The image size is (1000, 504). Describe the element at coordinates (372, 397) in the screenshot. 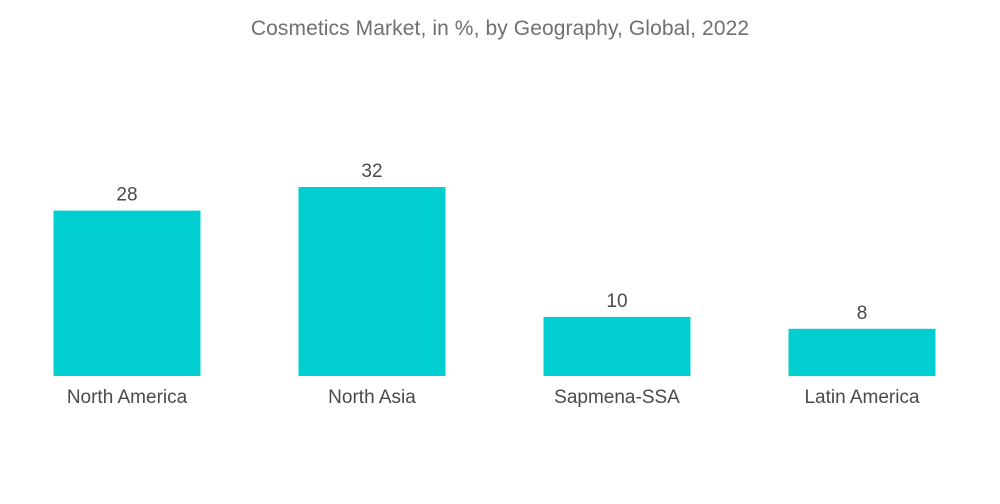

I see `category-label: North Asia` at that location.